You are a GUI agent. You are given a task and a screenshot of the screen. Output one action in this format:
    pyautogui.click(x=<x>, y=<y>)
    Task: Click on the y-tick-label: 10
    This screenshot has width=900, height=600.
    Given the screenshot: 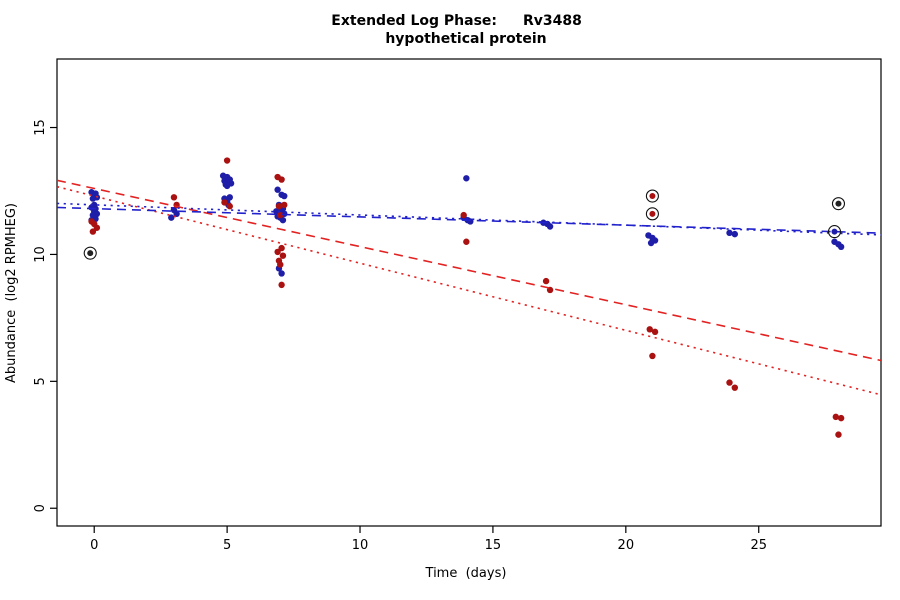 What is the action you would take?
    pyautogui.click(x=40, y=254)
    